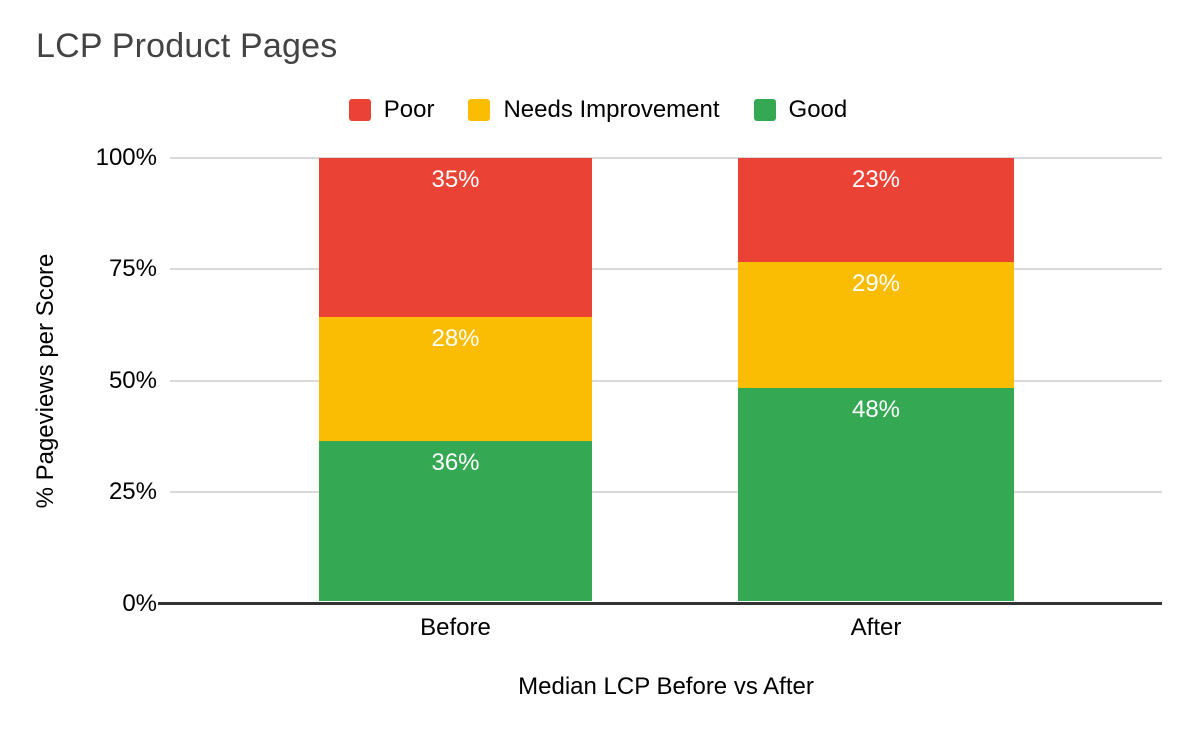 This screenshot has width=1196, height=738. I want to click on legend-item-needs-improvement: Needs Improvement, so click(594, 110).